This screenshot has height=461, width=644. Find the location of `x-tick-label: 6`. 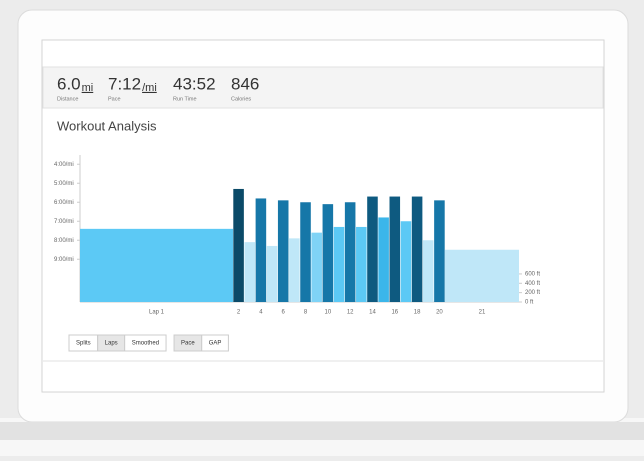

x-tick-label: 6 is located at coordinates (284, 313).